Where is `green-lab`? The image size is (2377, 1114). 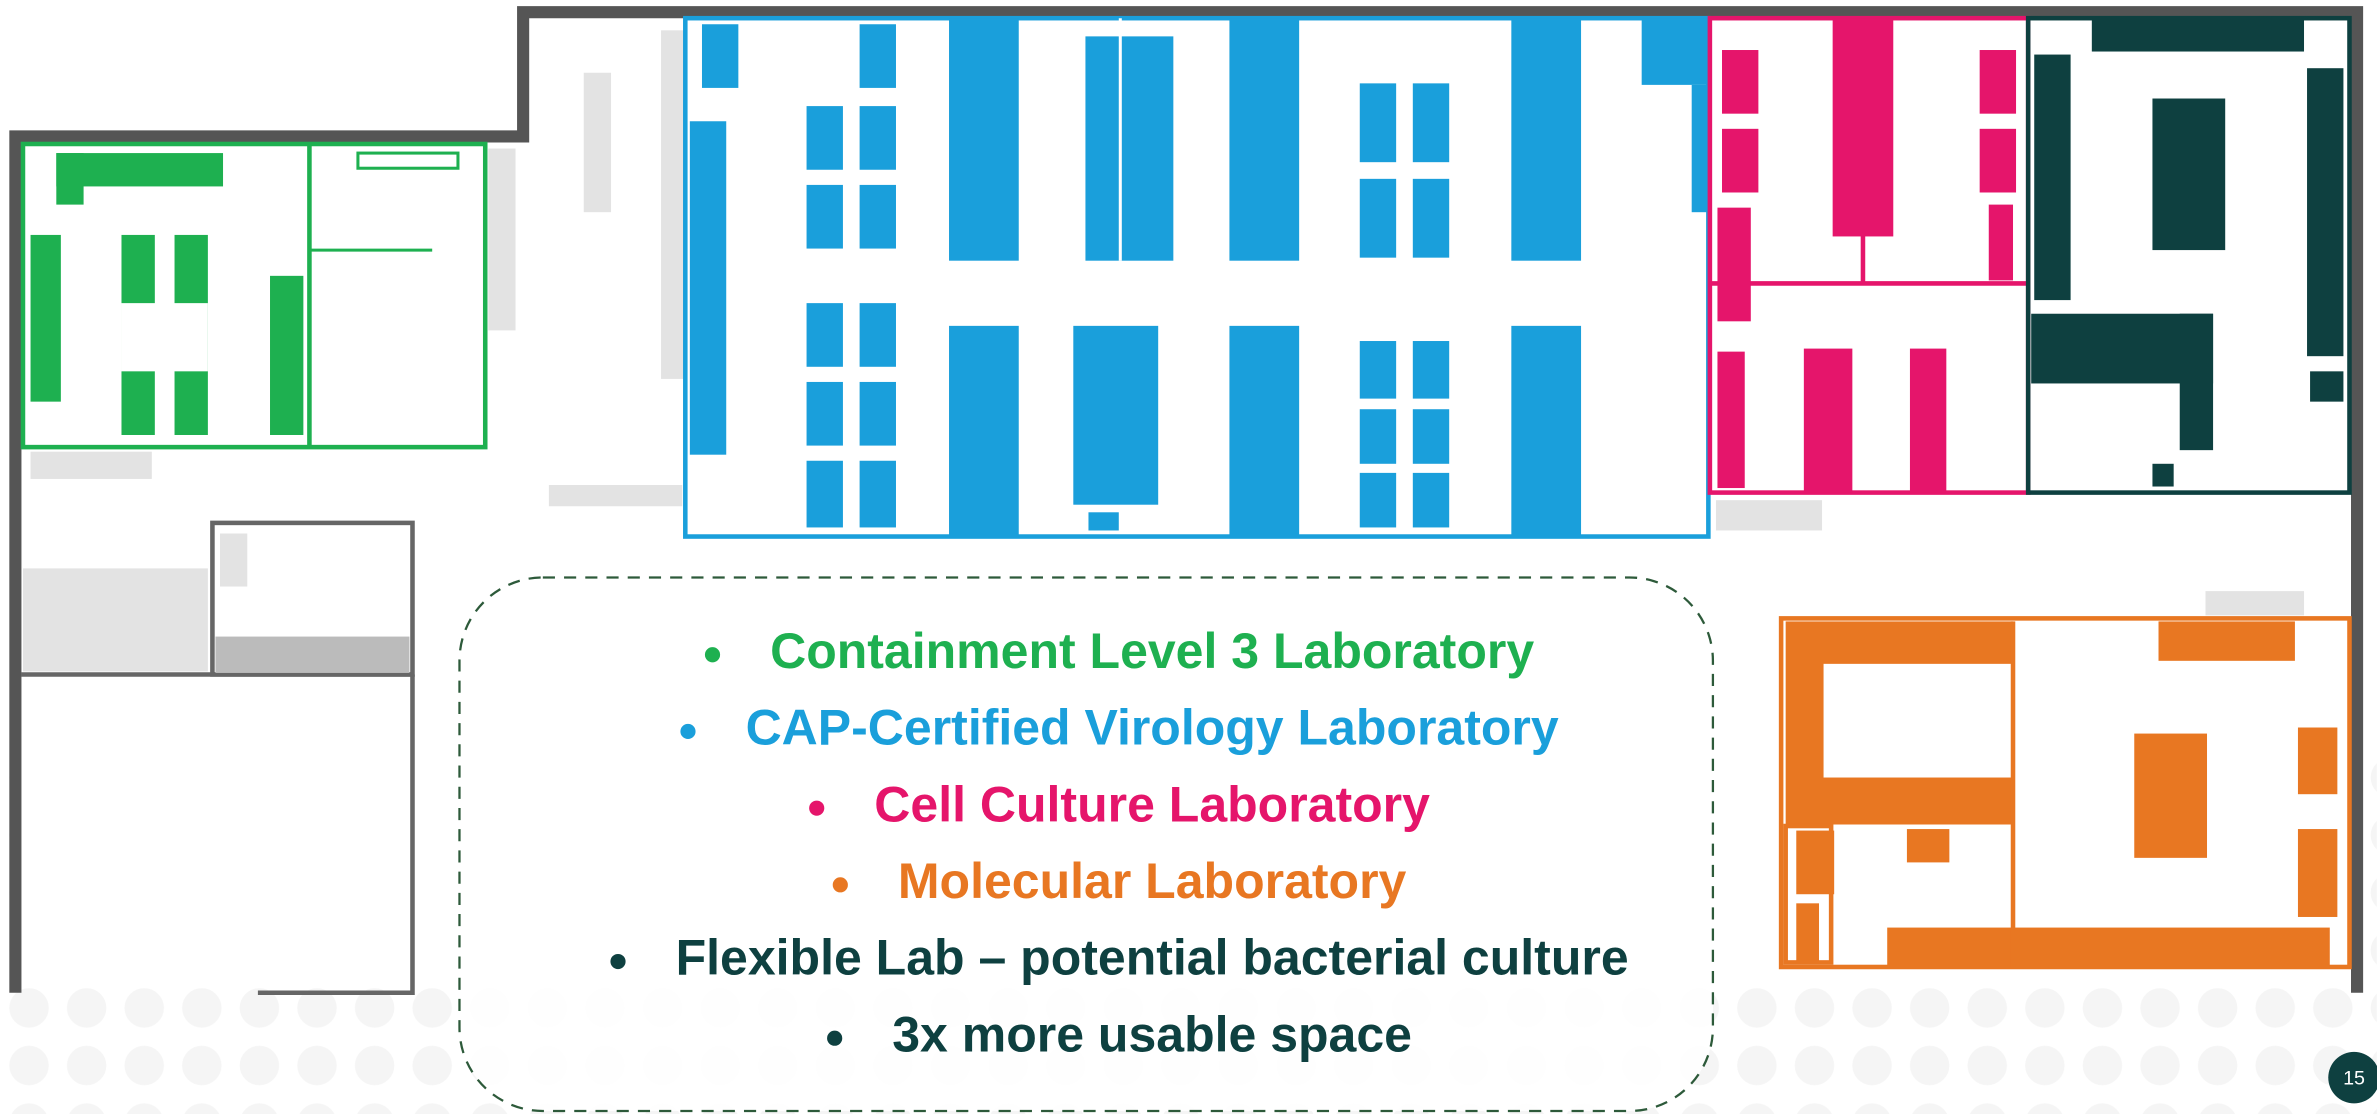 green-lab is located at coordinates (254, 295).